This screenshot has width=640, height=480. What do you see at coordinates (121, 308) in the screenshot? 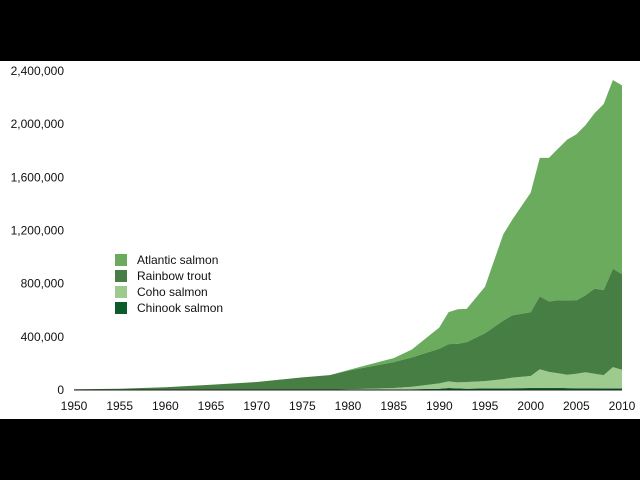
I see `legend-swatch-chinook-salmon` at bounding box center [121, 308].